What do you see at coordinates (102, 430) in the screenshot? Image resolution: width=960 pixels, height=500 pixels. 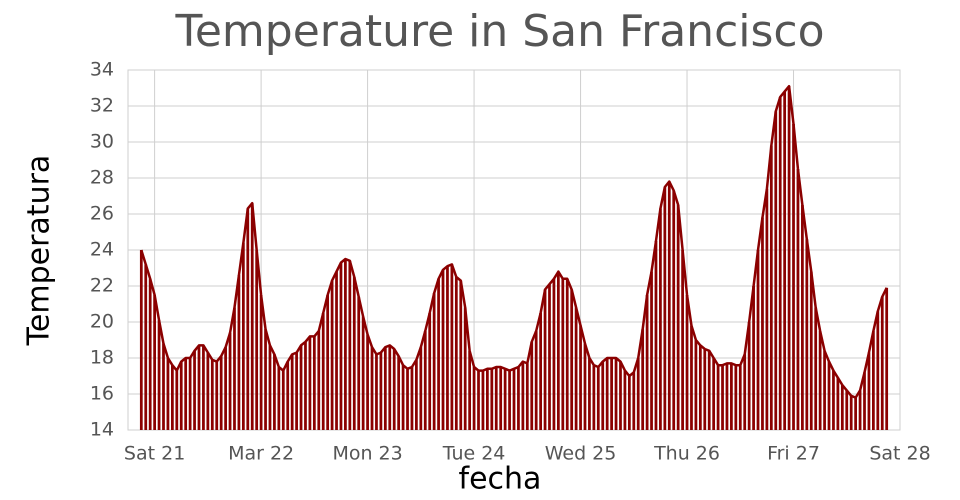 I see `y-tick-label: 14` at bounding box center [102, 430].